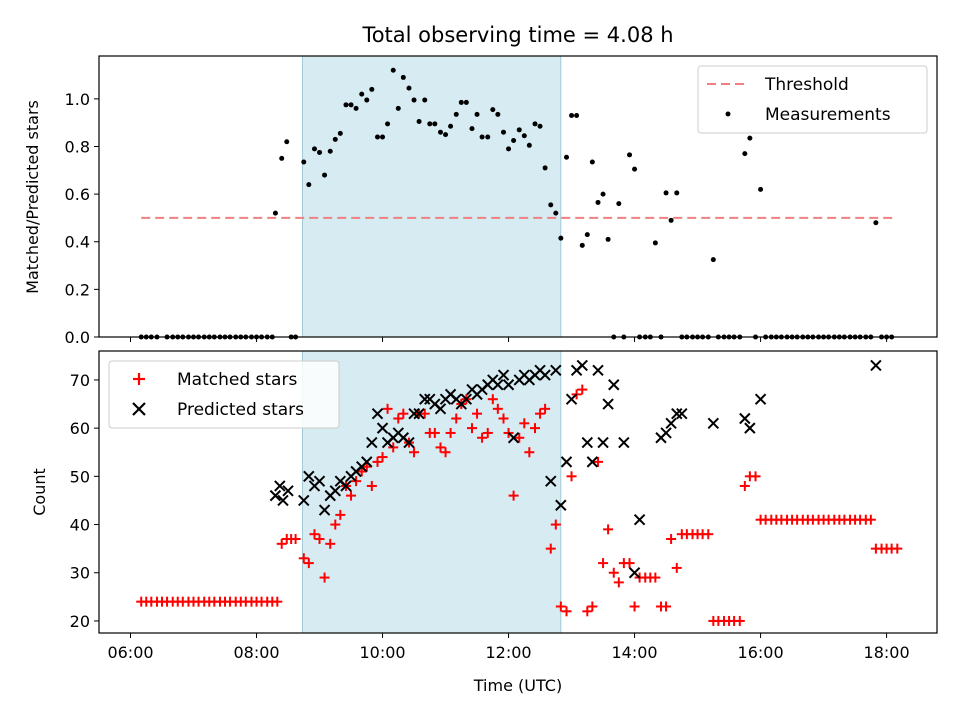  Describe the element at coordinates (382, 652) in the screenshot. I see `bottom-x-tick-label: 10:00` at that location.